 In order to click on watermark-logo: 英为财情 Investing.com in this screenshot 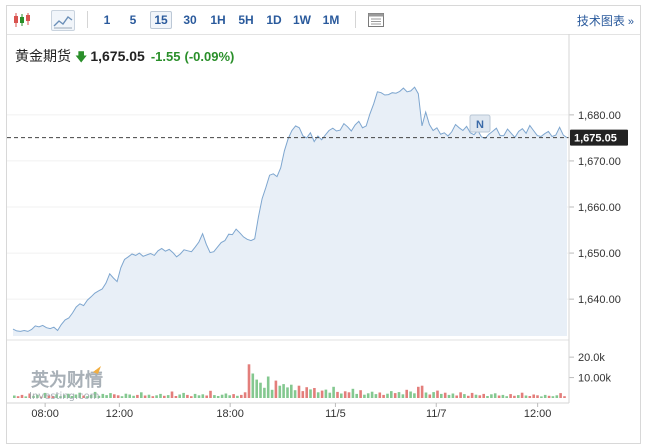, I will do `click(66, 384)`.